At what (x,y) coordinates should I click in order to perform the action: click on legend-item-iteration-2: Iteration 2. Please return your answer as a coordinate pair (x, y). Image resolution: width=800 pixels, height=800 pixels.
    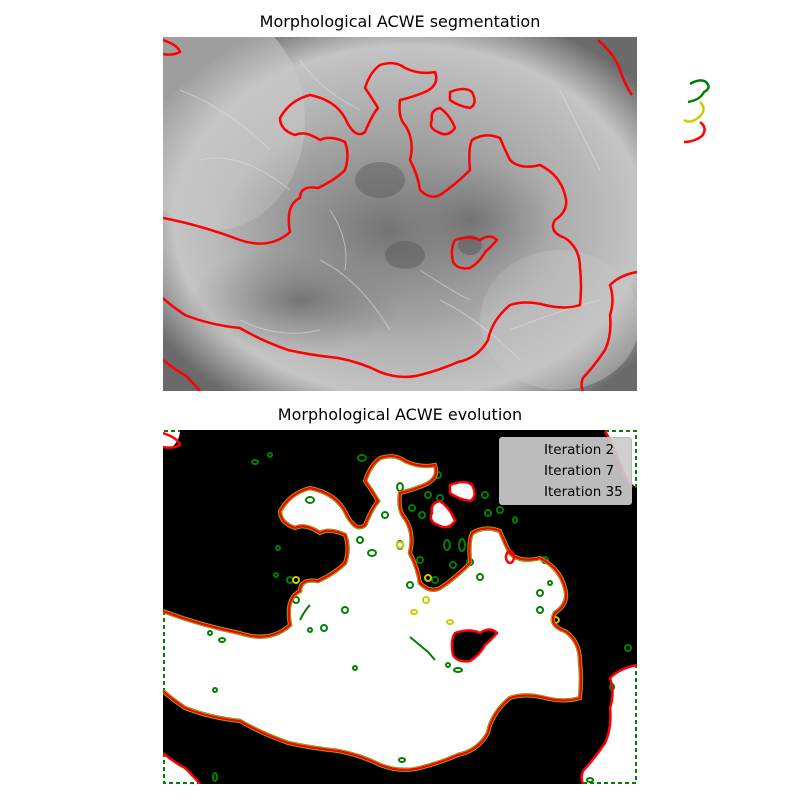
    Looking at the image, I should click on (579, 450).